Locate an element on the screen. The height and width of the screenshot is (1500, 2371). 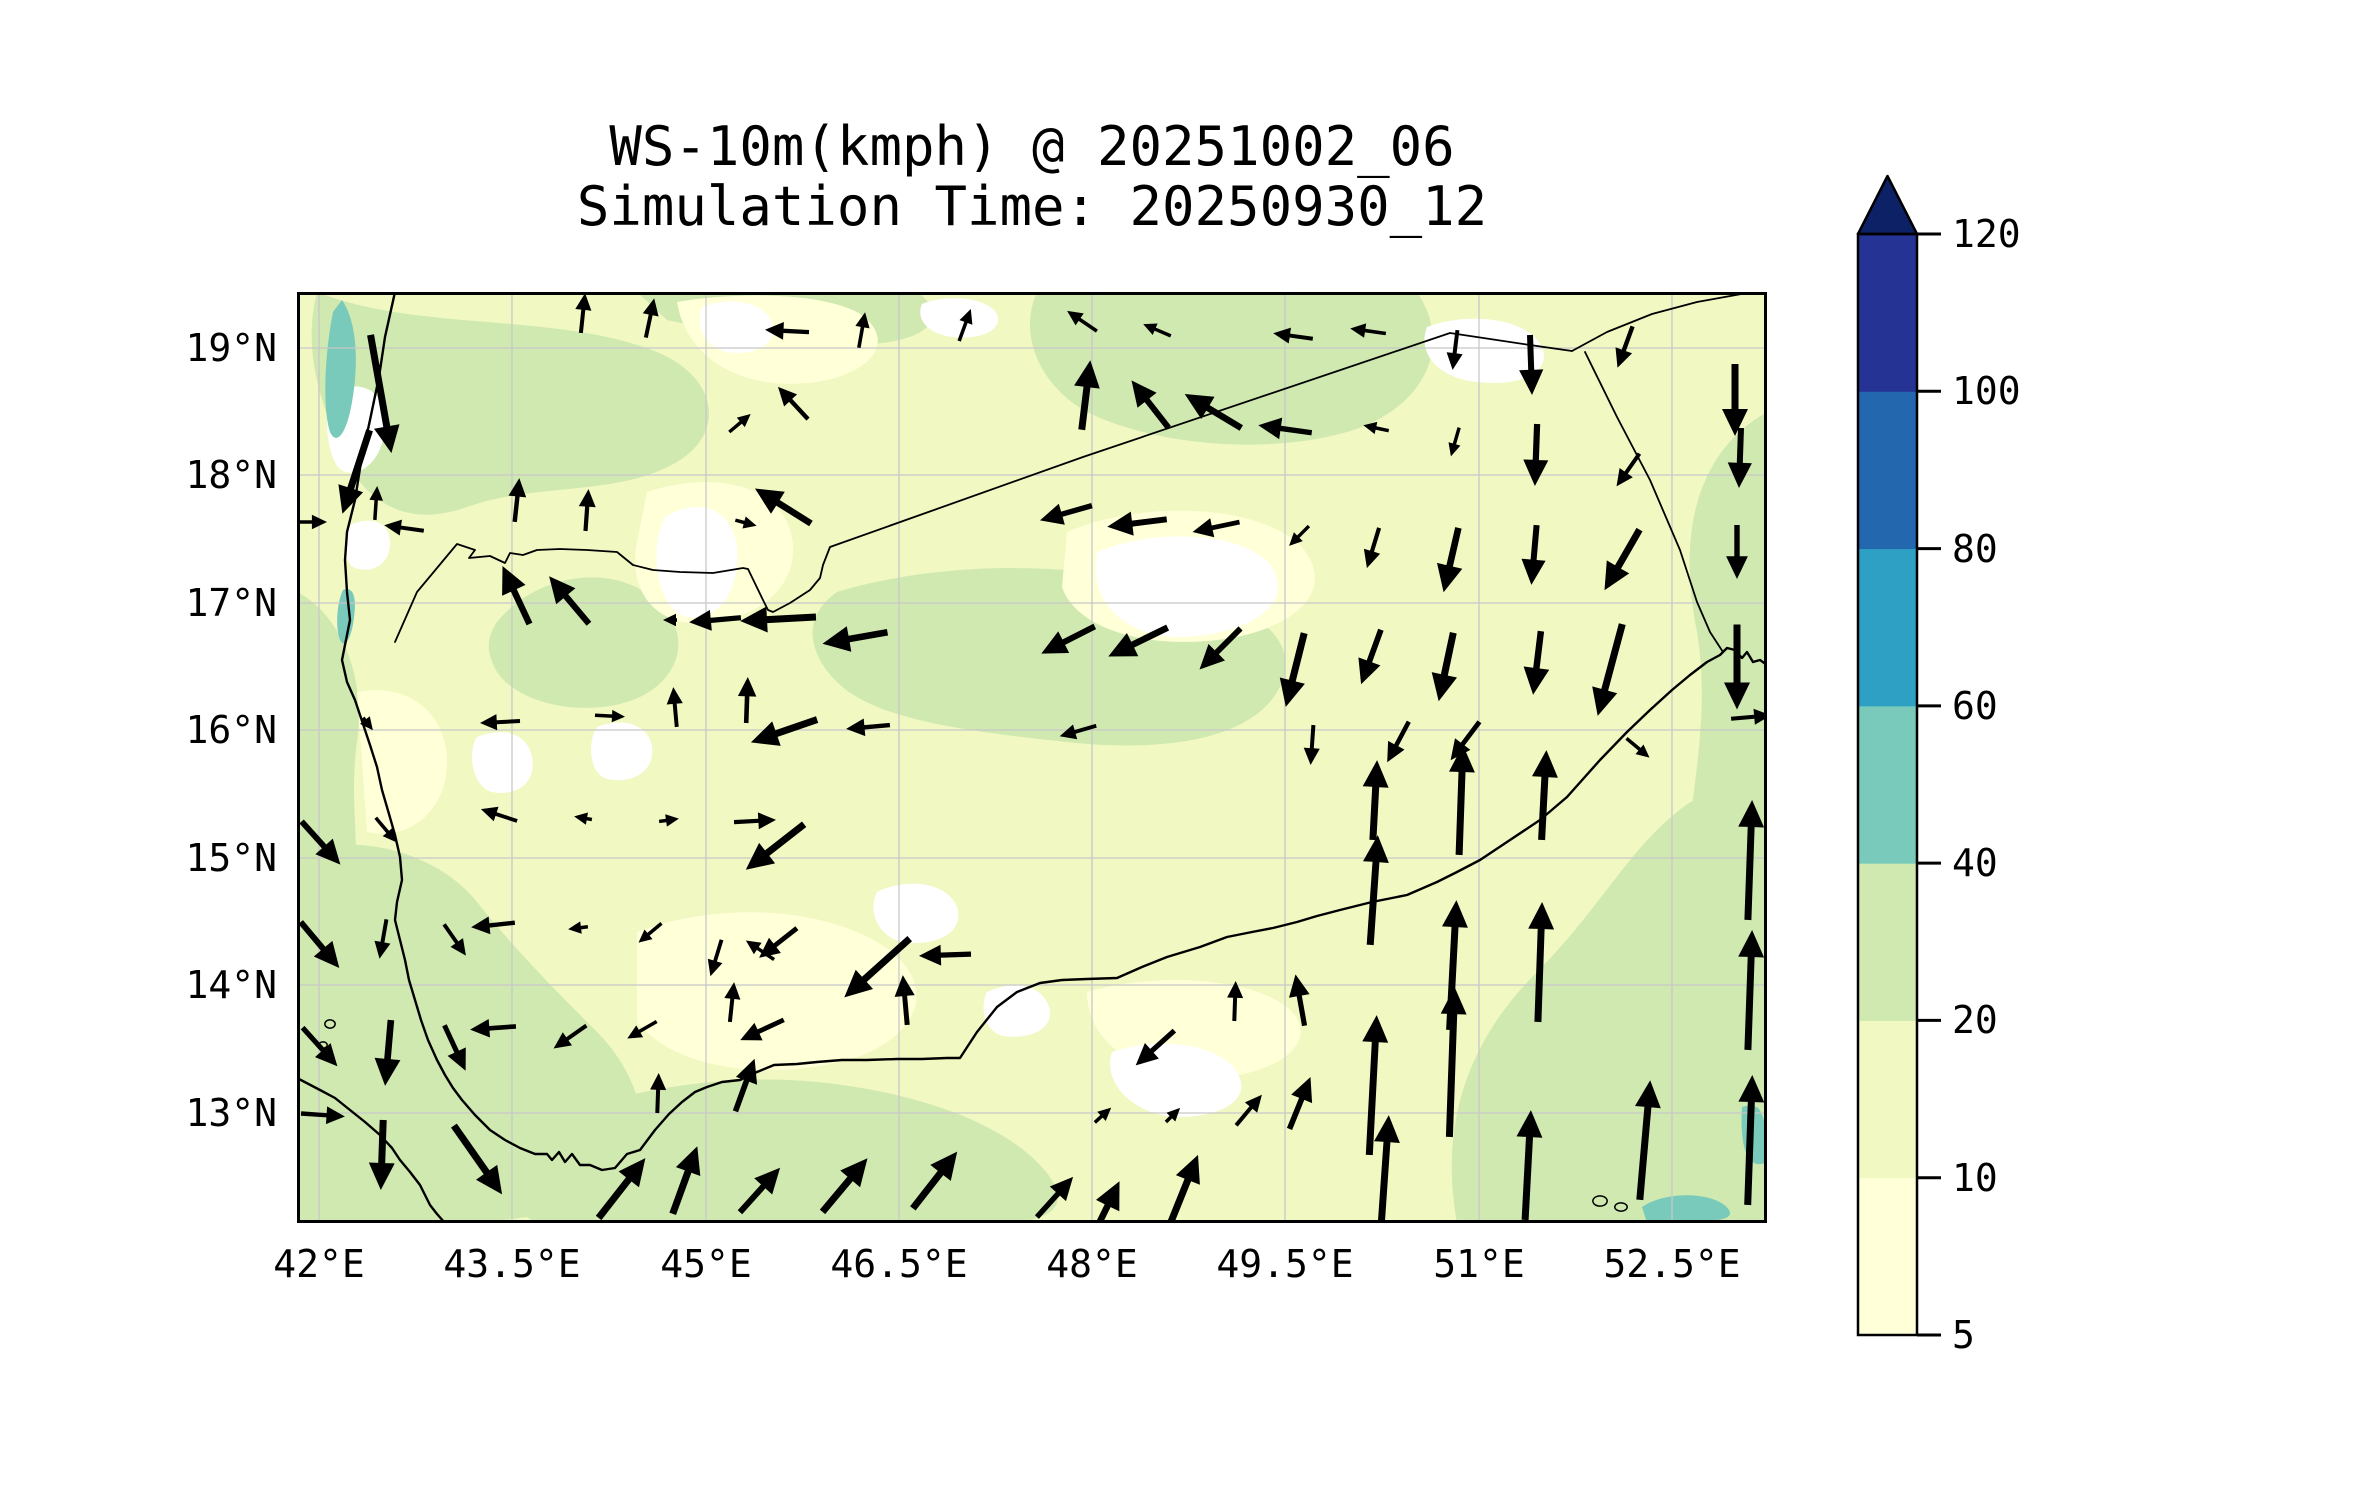
colorbar-tick-label: 60 is located at coordinates (1975, 705).